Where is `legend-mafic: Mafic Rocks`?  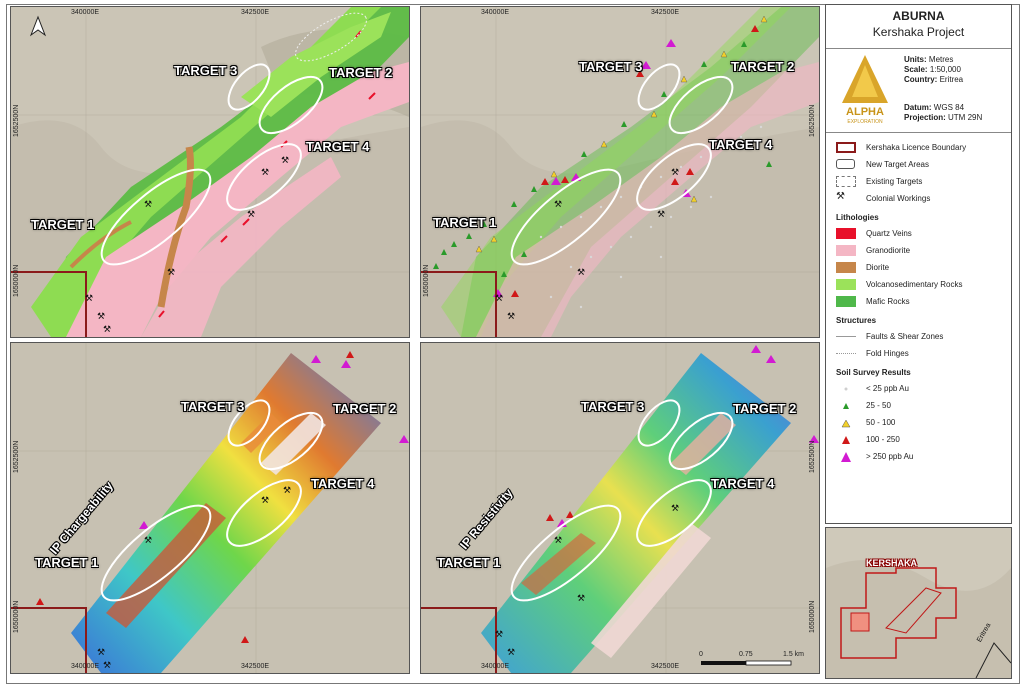
legend-mafic: Mafic Rocks is located at coordinates (918, 301).